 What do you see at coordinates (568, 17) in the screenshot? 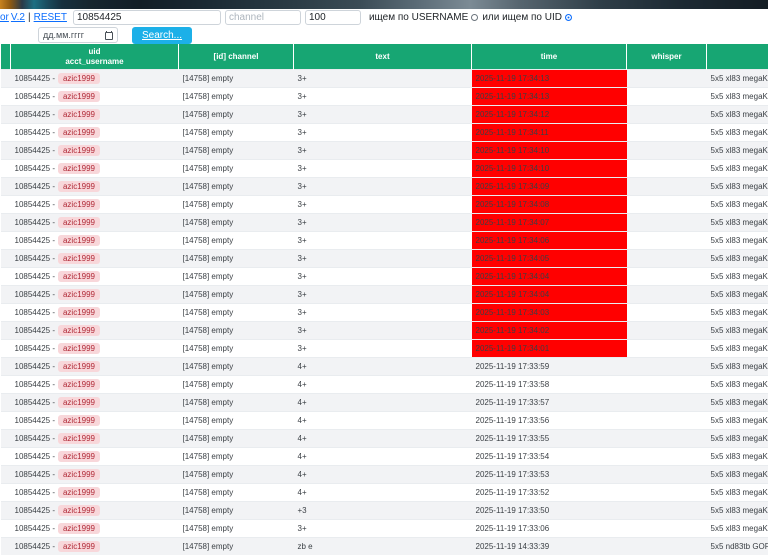
I see `radio-search-by-uid` at bounding box center [568, 17].